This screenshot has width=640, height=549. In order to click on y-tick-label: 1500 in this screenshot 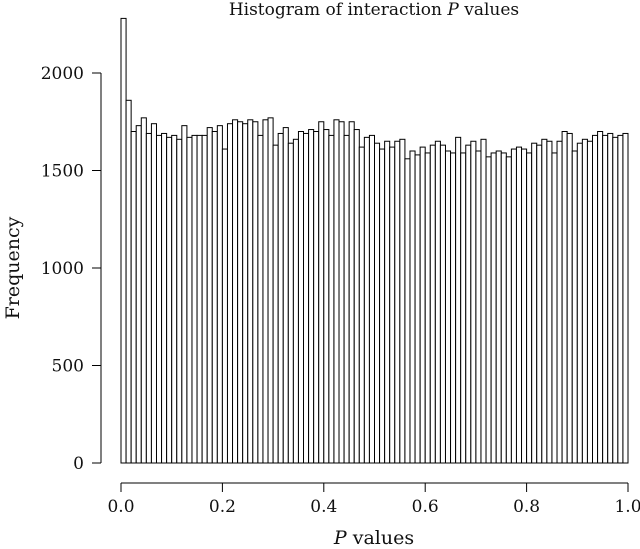, I will do `click(62, 172)`.